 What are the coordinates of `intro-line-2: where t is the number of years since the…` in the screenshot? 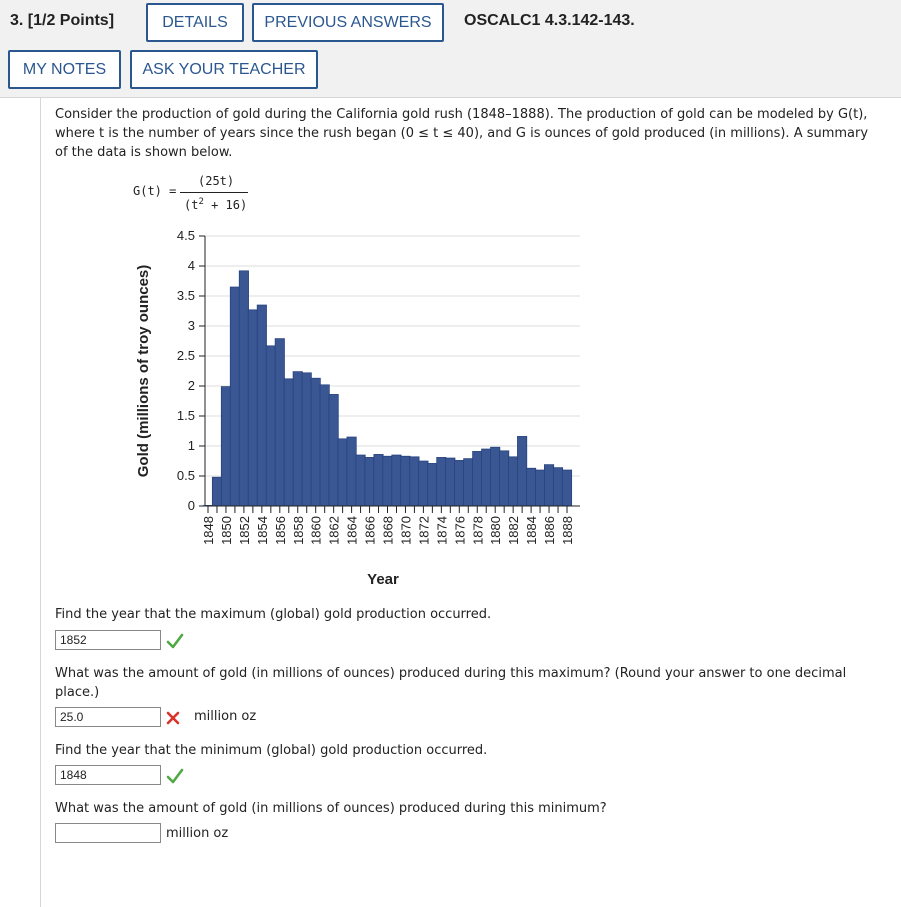 It's located at (462, 133).